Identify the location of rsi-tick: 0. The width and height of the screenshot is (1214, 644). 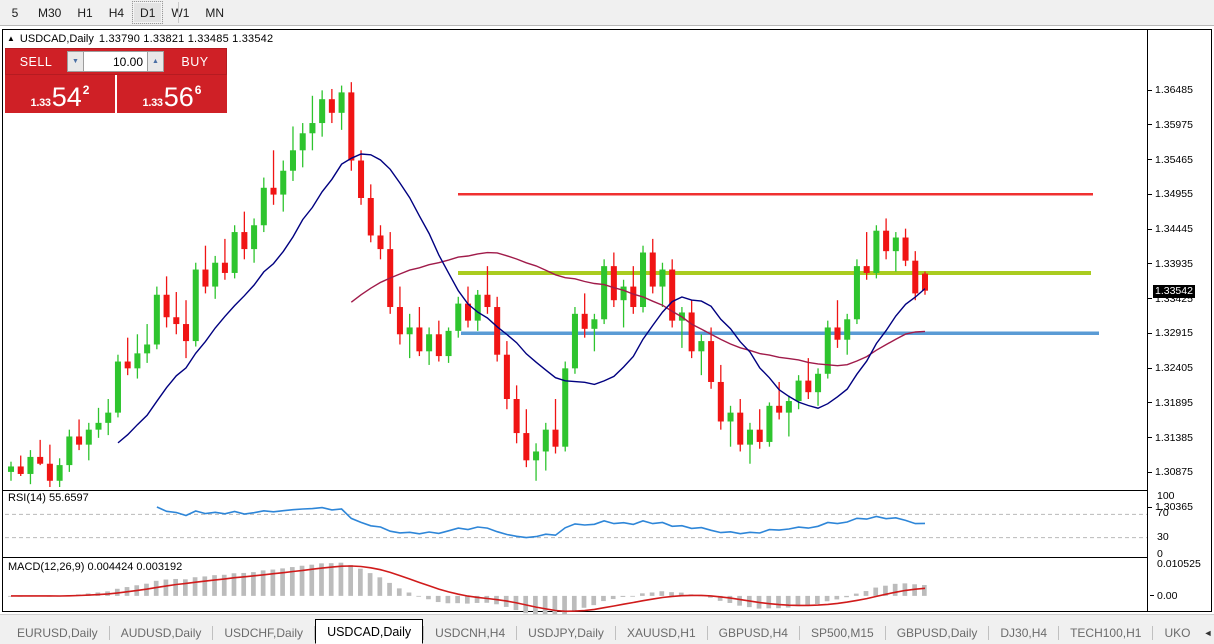
(1160, 554).